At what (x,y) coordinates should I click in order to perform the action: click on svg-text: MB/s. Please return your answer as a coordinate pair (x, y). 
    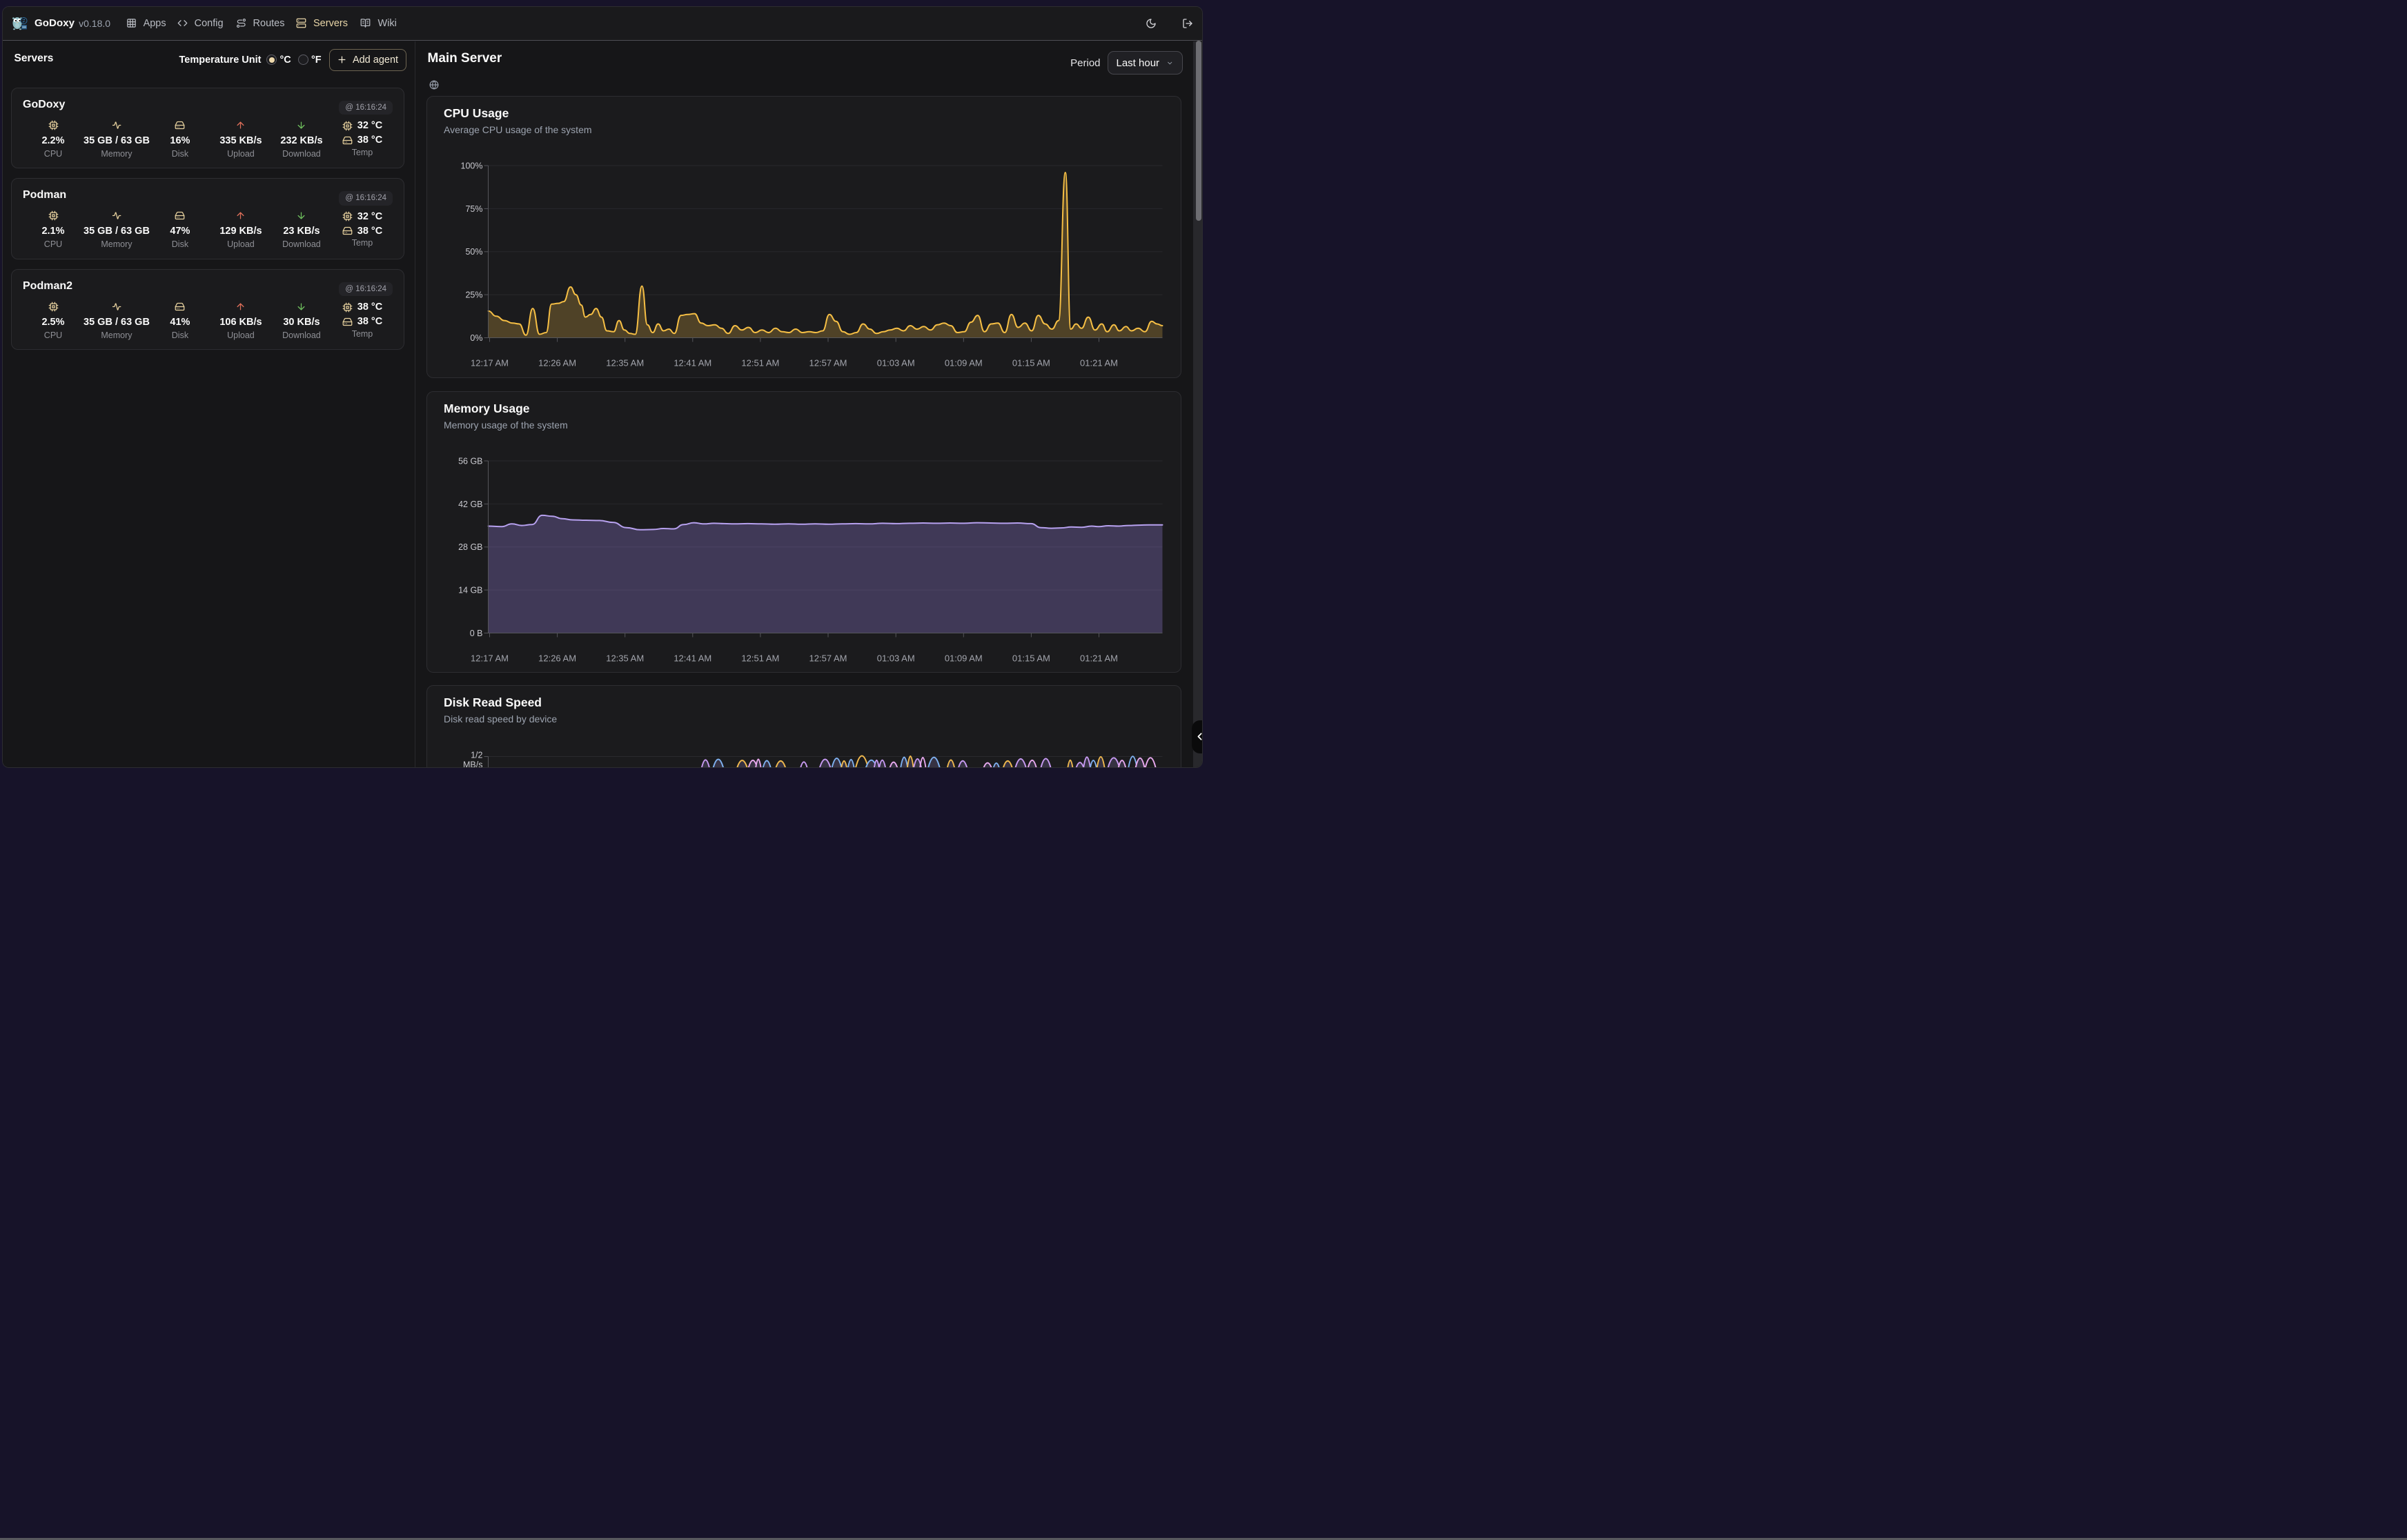
    Looking at the image, I should click on (472, 764).